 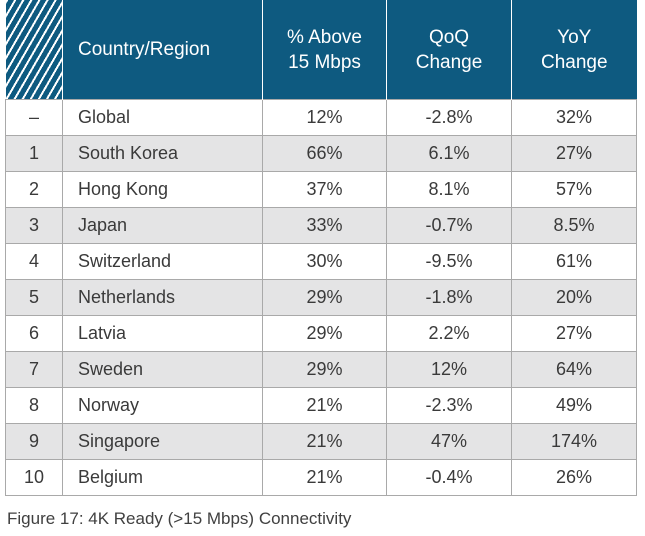 I want to click on country-cell: Netherlands, so click(x=162, y=297).